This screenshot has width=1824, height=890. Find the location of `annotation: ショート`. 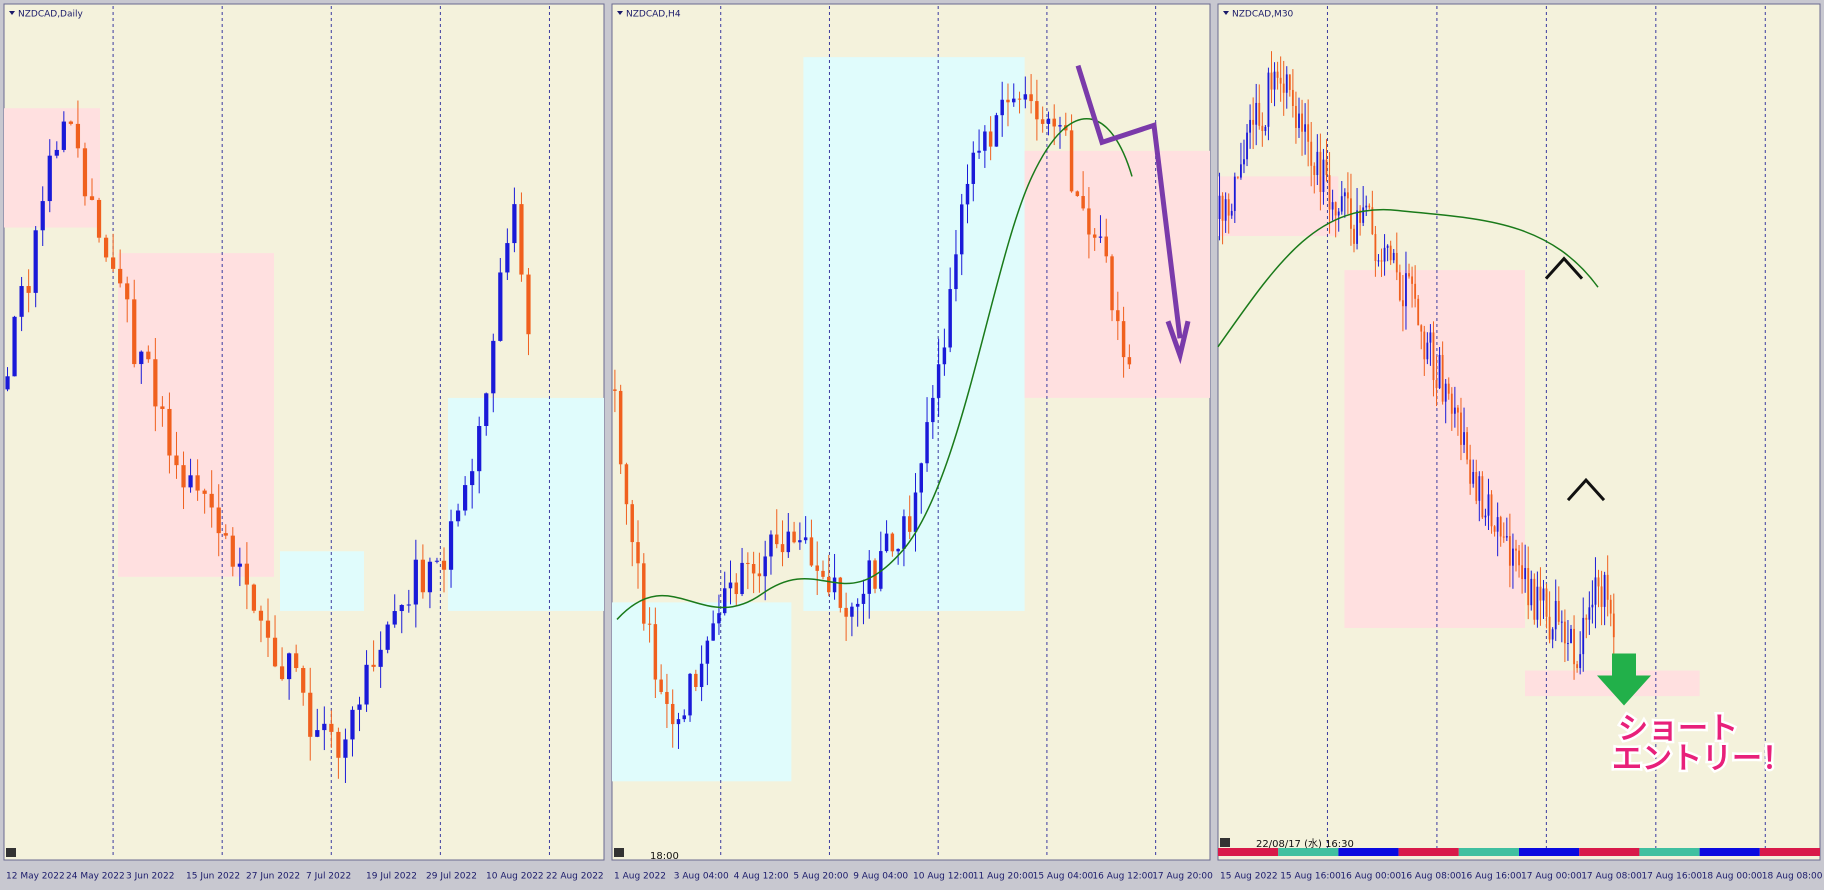

annotation: ショート is located at coordinates (1678, 729).